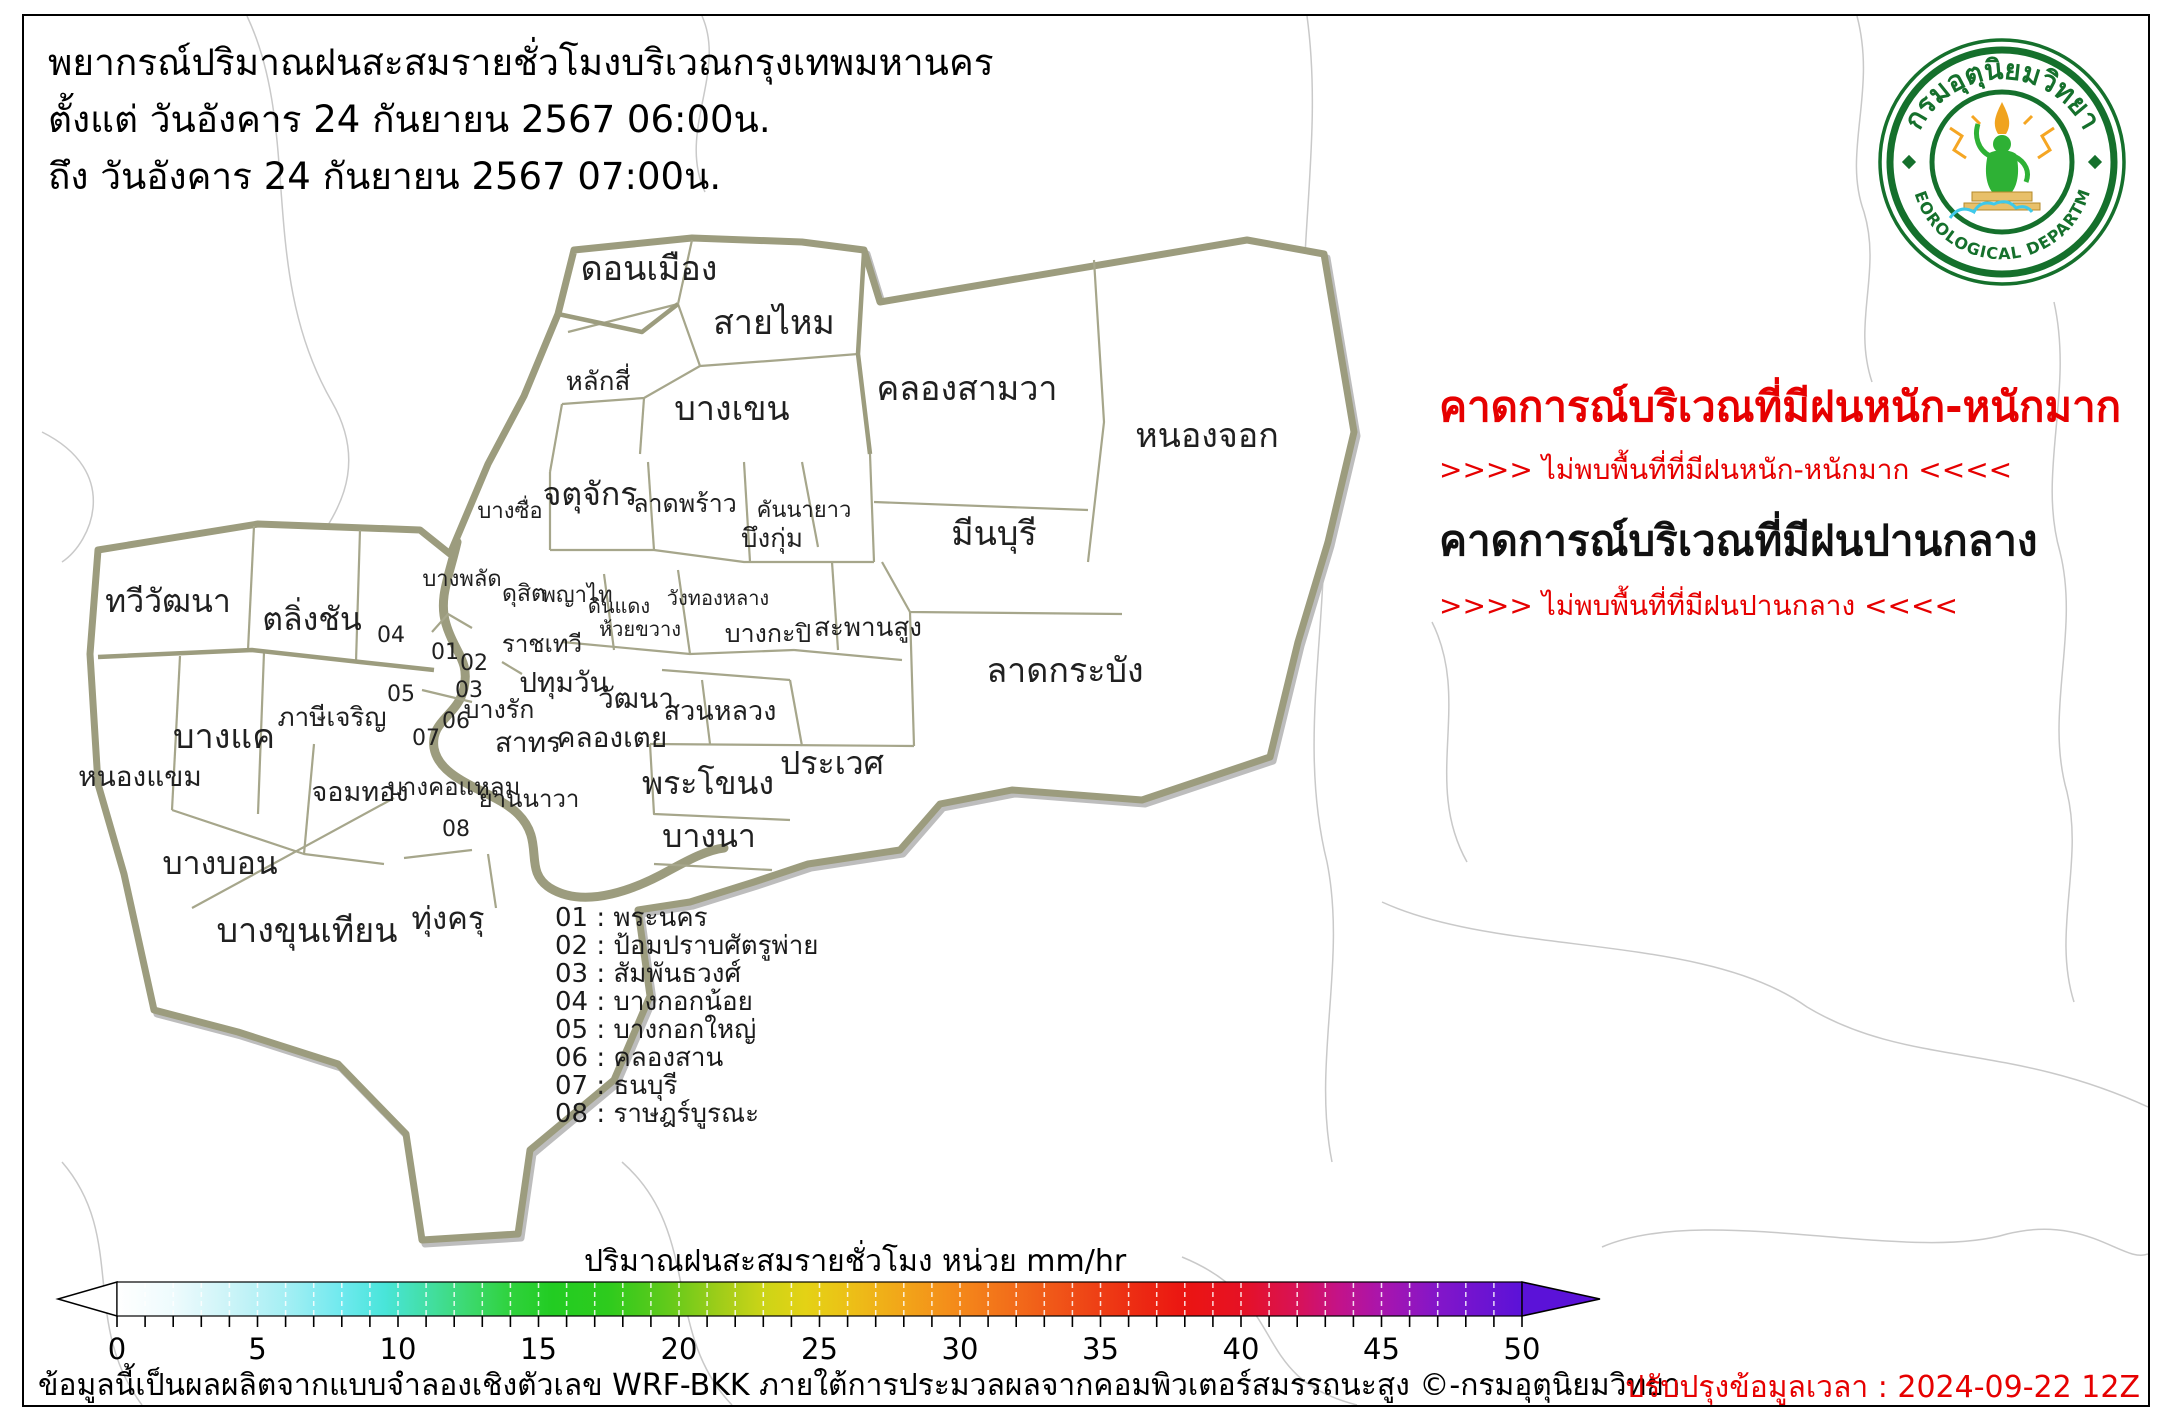  I want to click on district-label: 04, so click(391, 635).